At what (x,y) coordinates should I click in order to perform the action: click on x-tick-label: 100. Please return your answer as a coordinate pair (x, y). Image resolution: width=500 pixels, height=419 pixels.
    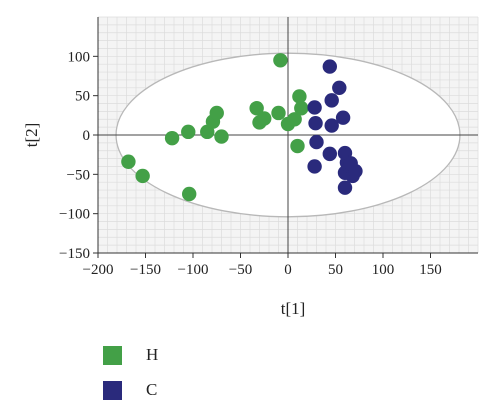
    Looking at the image, I should click on (383, 270).